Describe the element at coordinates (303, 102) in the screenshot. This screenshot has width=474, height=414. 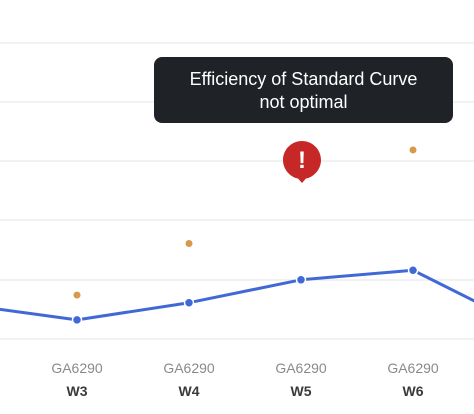
I see `tooltip-line-2: not optimal` at that location.